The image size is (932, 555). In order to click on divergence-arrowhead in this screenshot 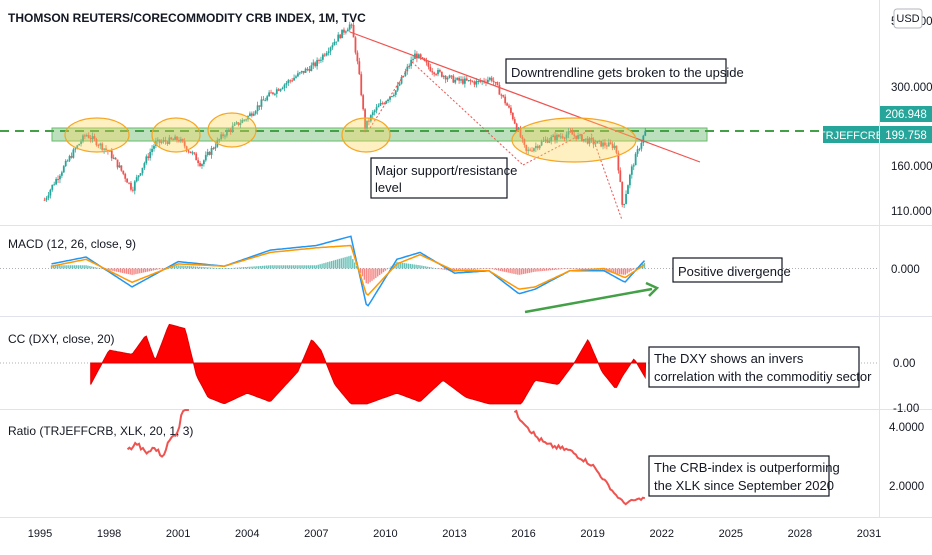, I will do `click(652, 289)`.